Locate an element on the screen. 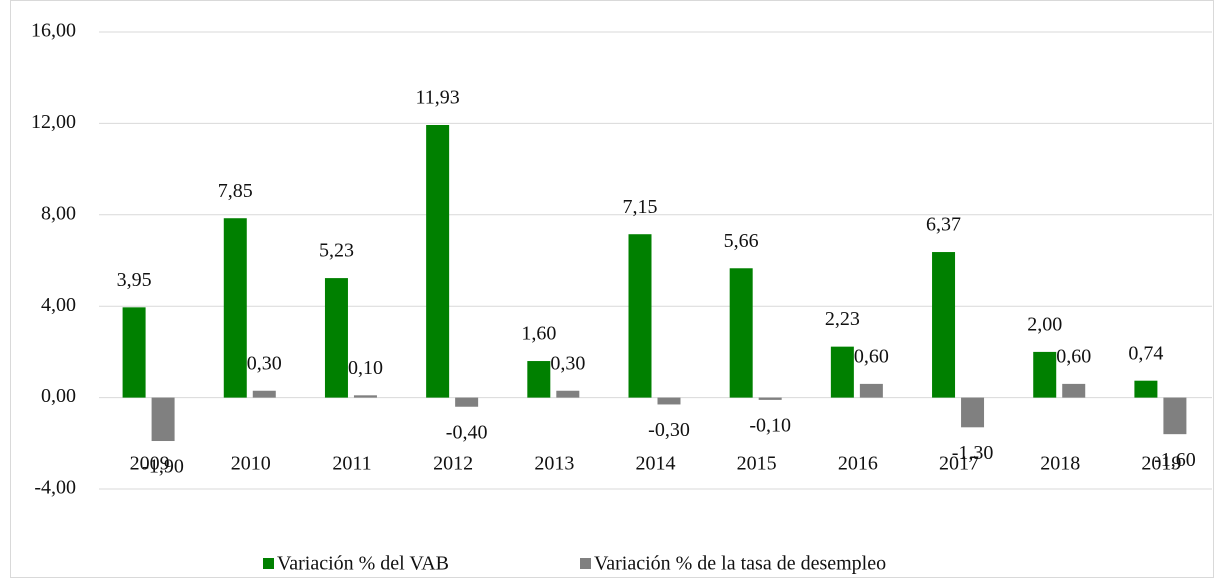 This screenshot has width=1215, height=579. data-label: -0,30 is located at coordinates (669, 430).